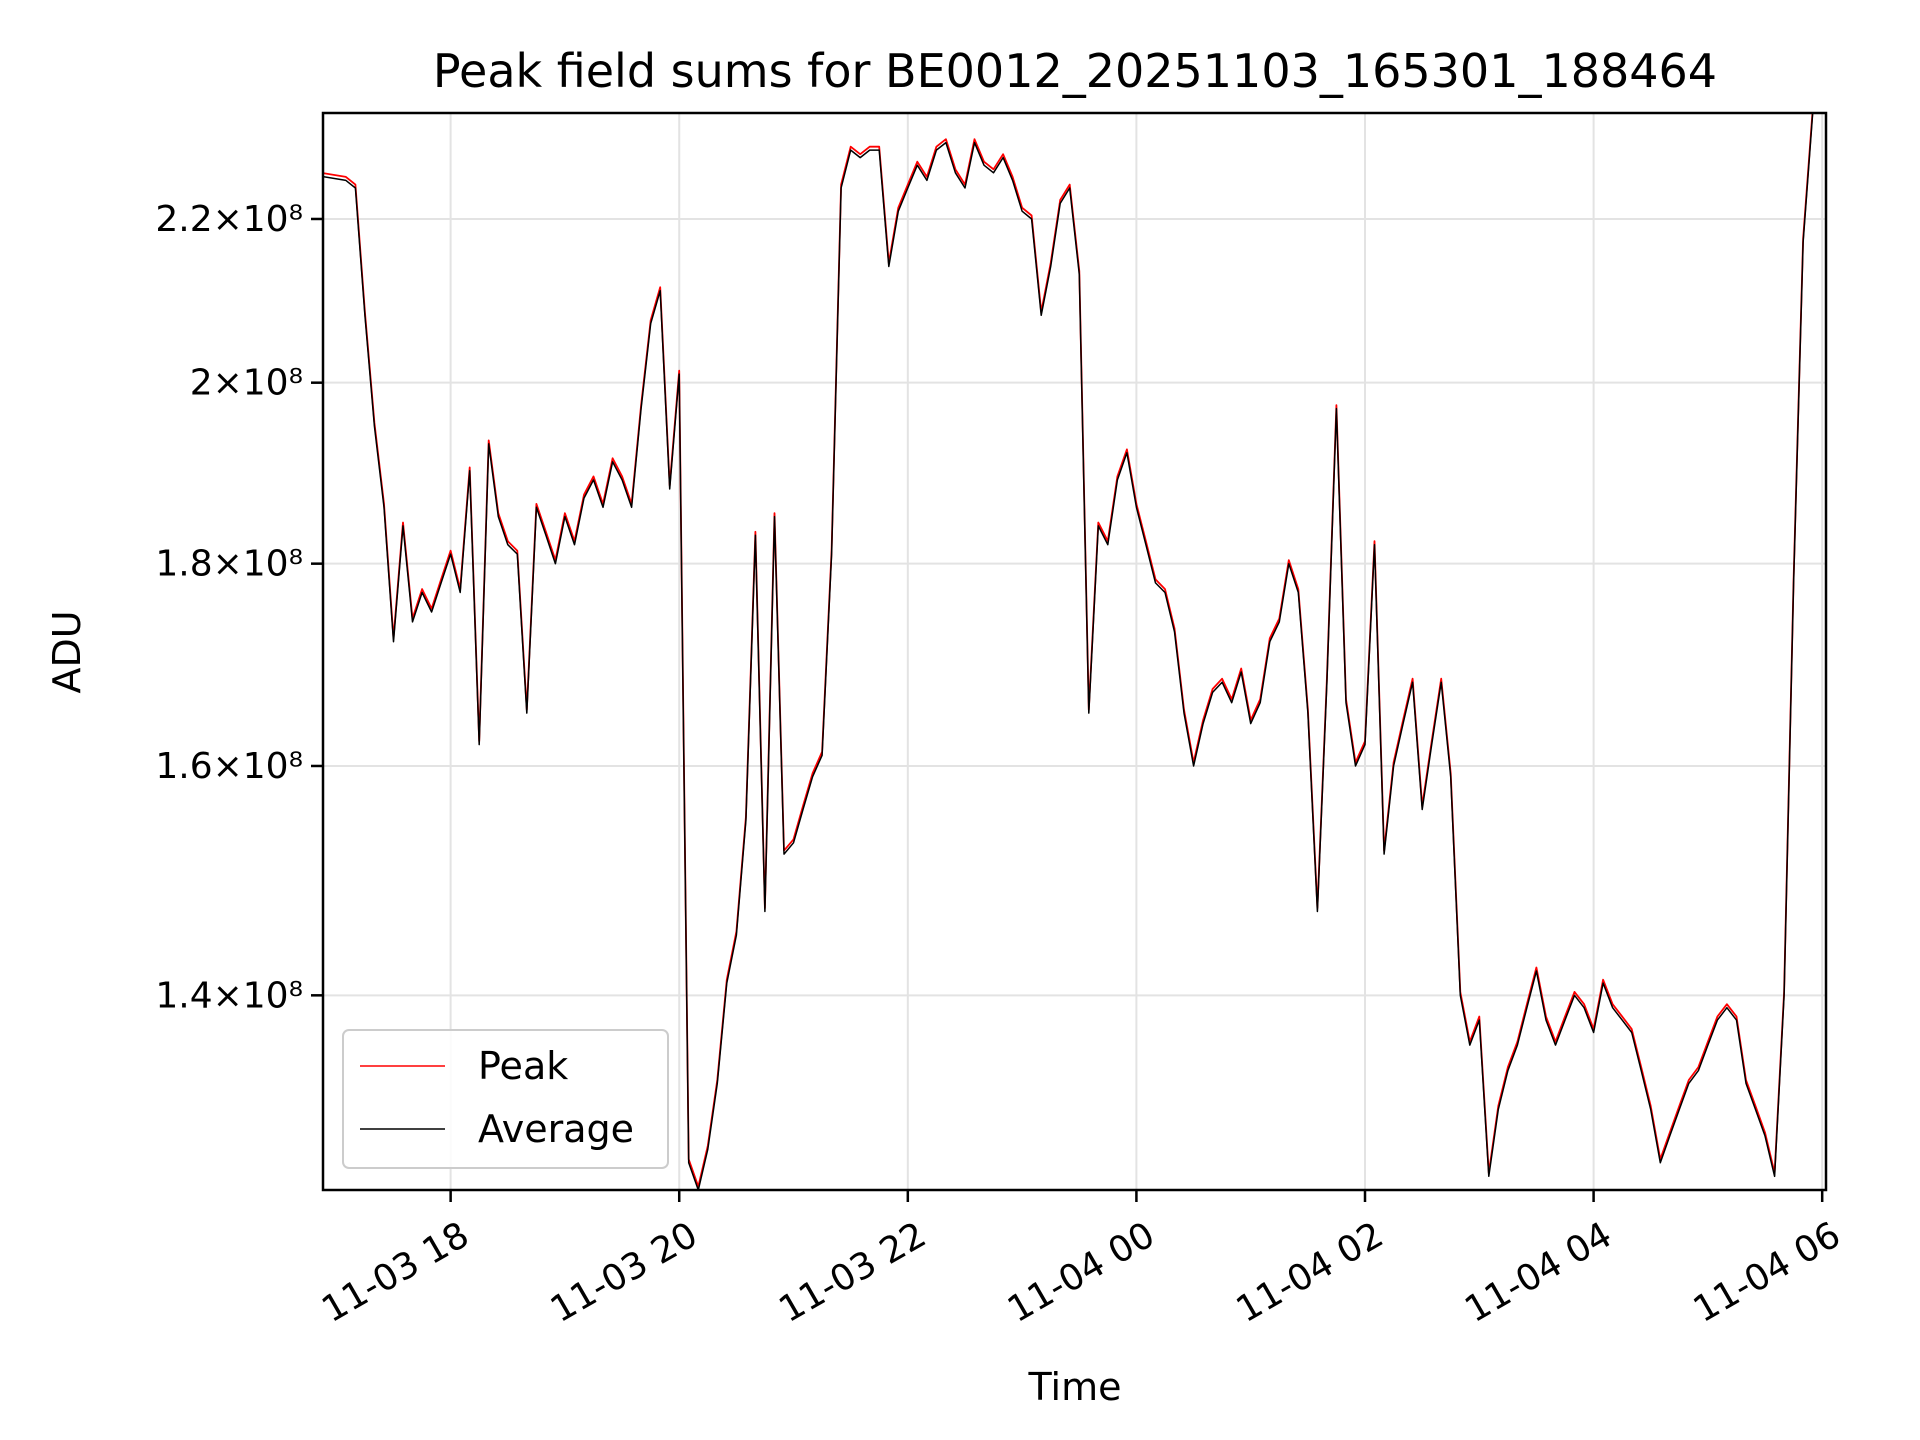 Image resolution: width=1920 pixels, height=1440 pixels. Describe the element at coordinates (1081, 1272) in the screenshot. I see `x-tick-label: 11-04 00` at that location.